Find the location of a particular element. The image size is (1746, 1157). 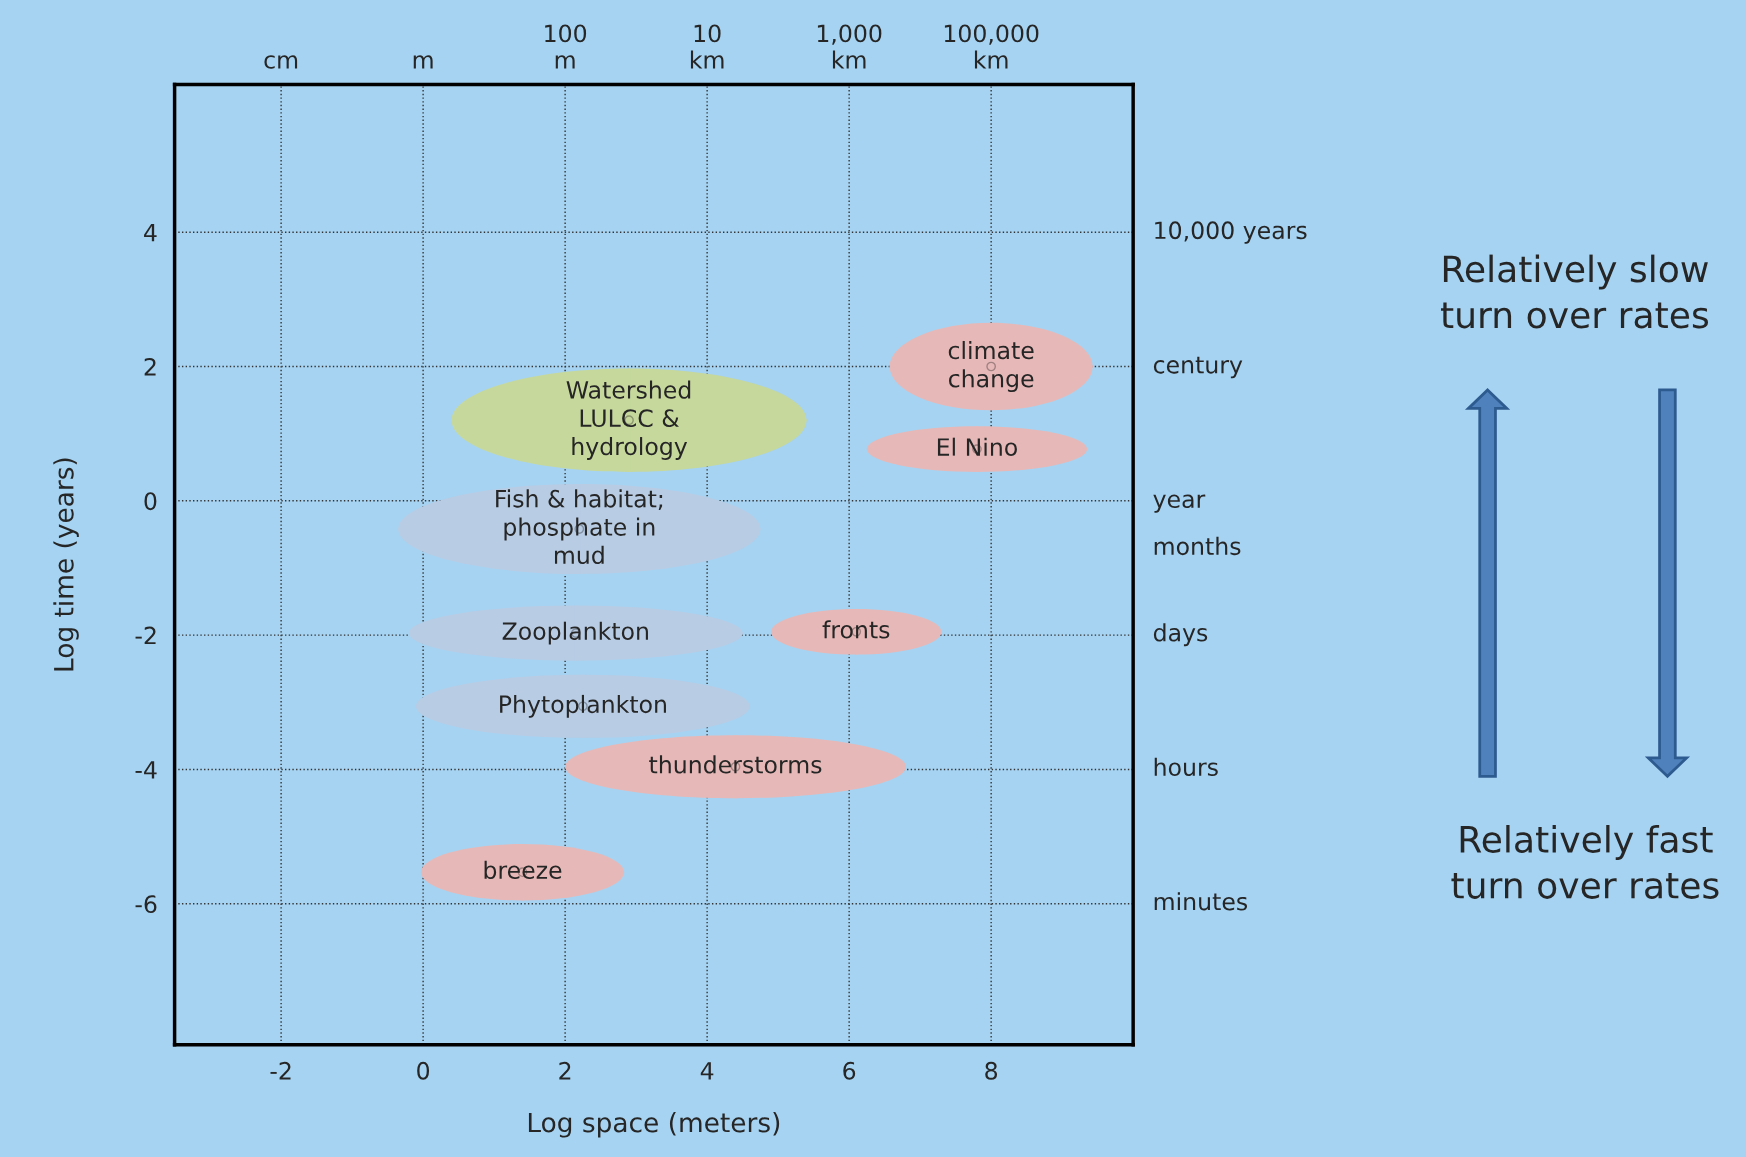

text: century is located at coordinates (1198, 367).